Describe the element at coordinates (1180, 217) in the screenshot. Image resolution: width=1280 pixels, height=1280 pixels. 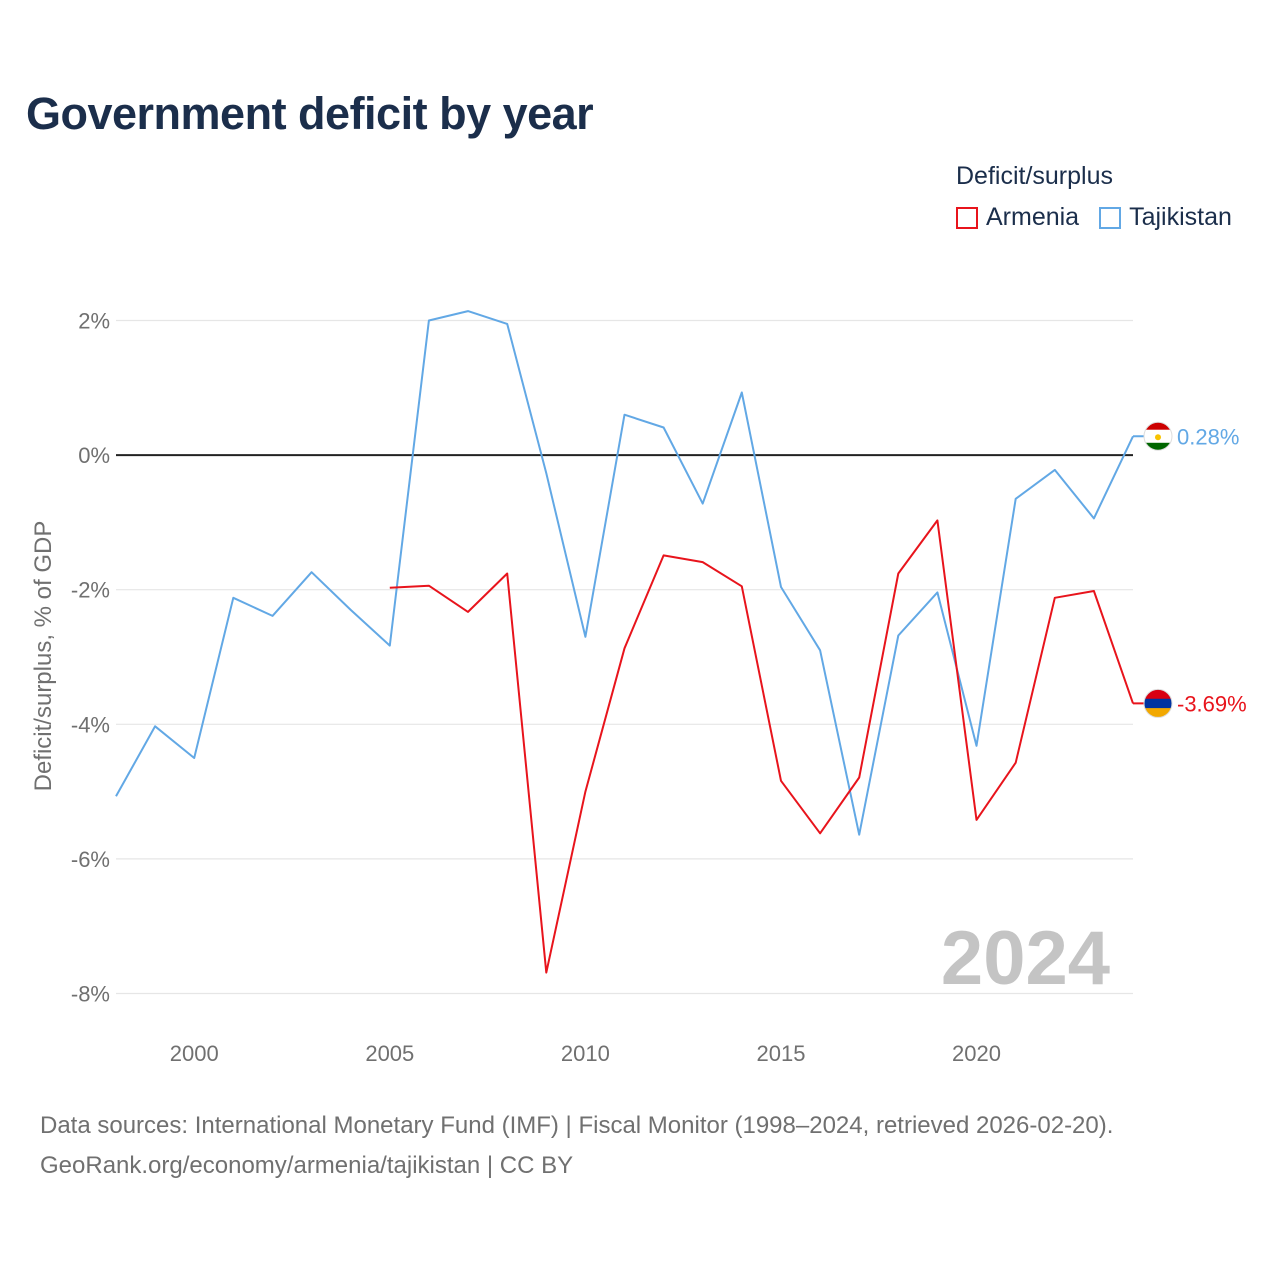
I see `legend-label-tajikistan: Tajikistan` at that location.